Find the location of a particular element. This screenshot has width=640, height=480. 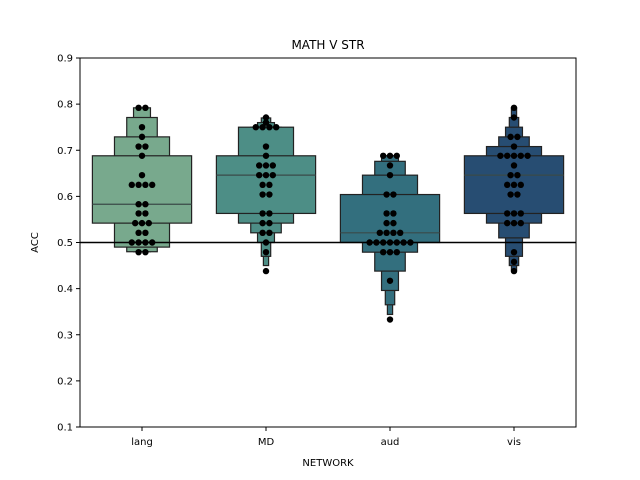

swarm-vis is located at coordinates (514, 189).